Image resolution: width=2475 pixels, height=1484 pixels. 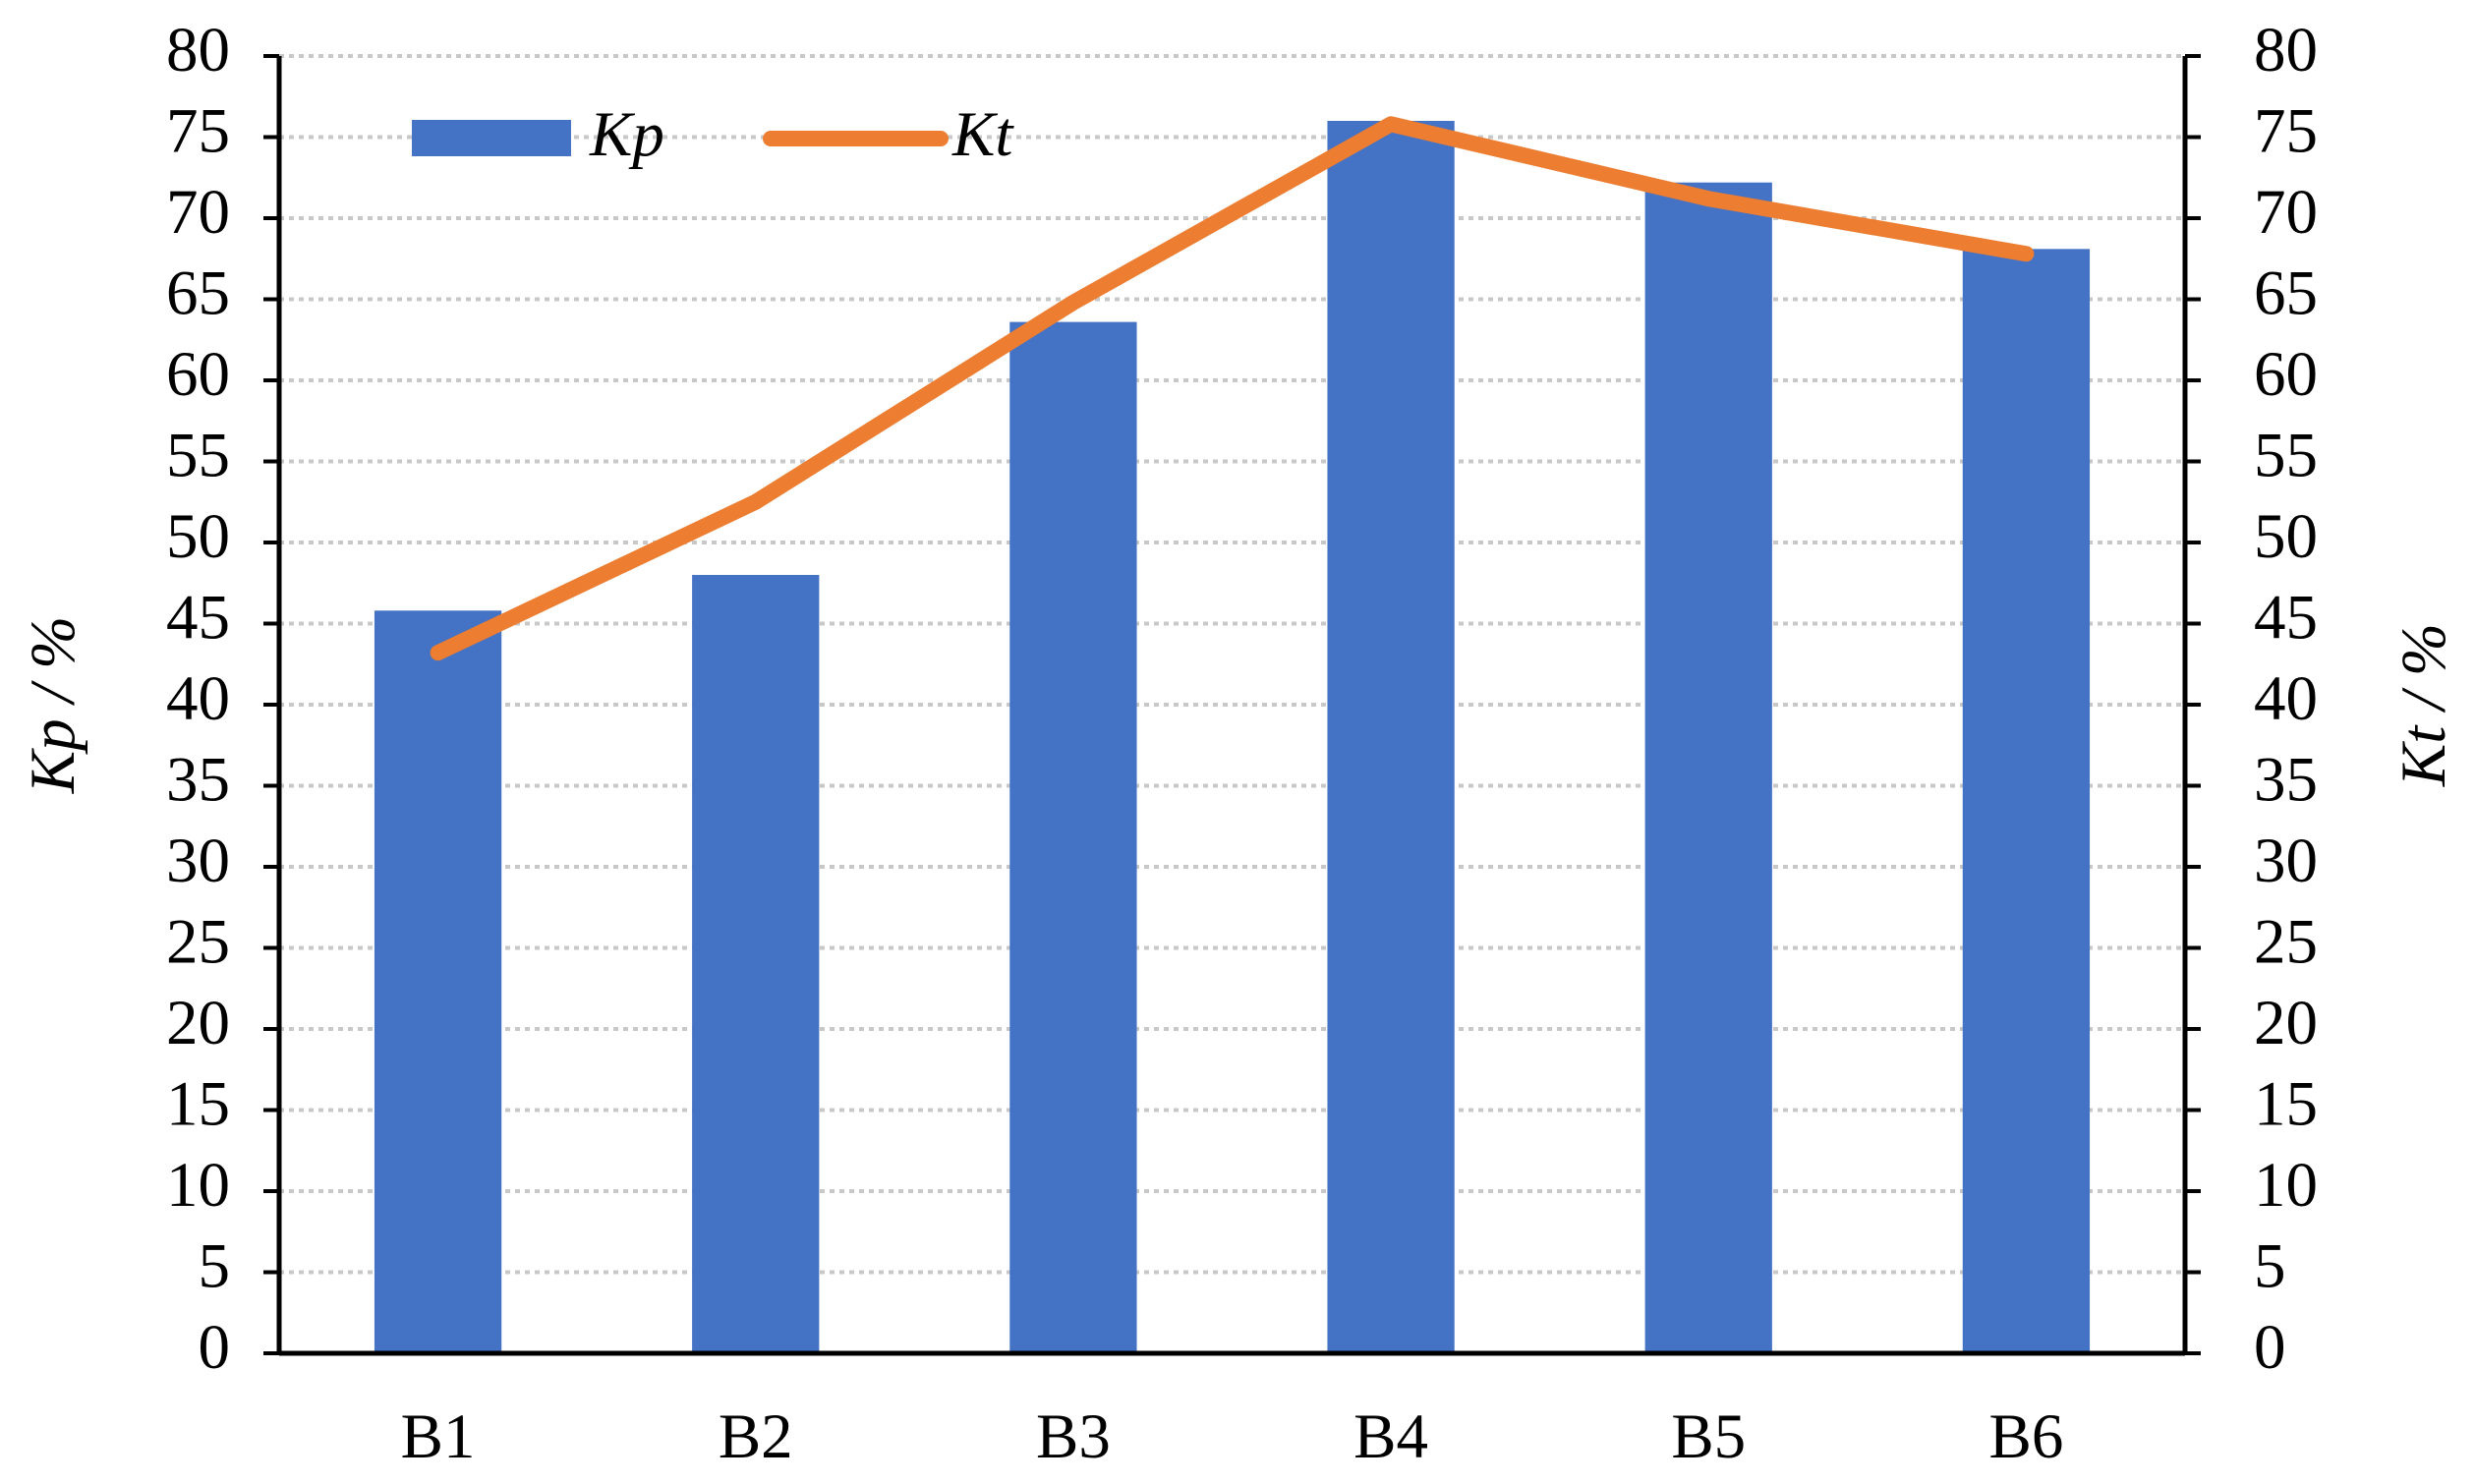 What do you see at coordinates (626, 134) in the screenshot?
I see `legend-label: Kp` at bounding box center [626, 134].